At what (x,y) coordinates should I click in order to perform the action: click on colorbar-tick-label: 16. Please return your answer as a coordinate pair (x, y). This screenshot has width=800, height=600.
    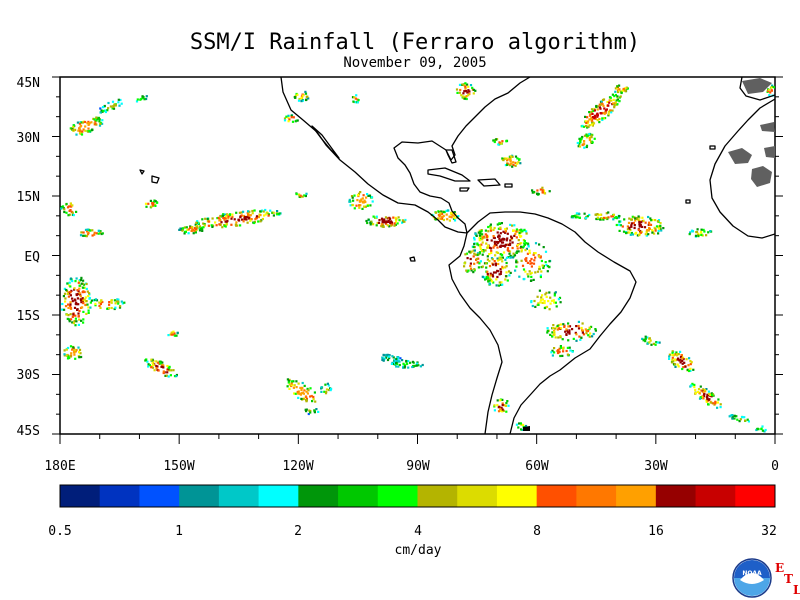
    Looking at the image, I should click on (656, 531).